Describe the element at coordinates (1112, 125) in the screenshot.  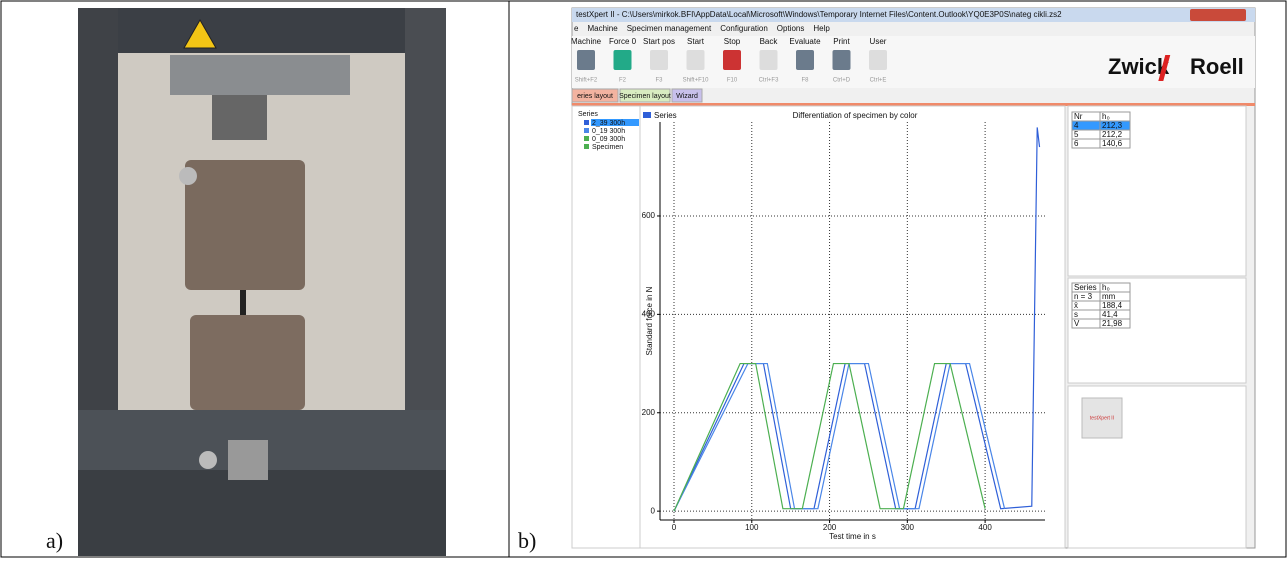
I see `table-text: 212,3` at that location.